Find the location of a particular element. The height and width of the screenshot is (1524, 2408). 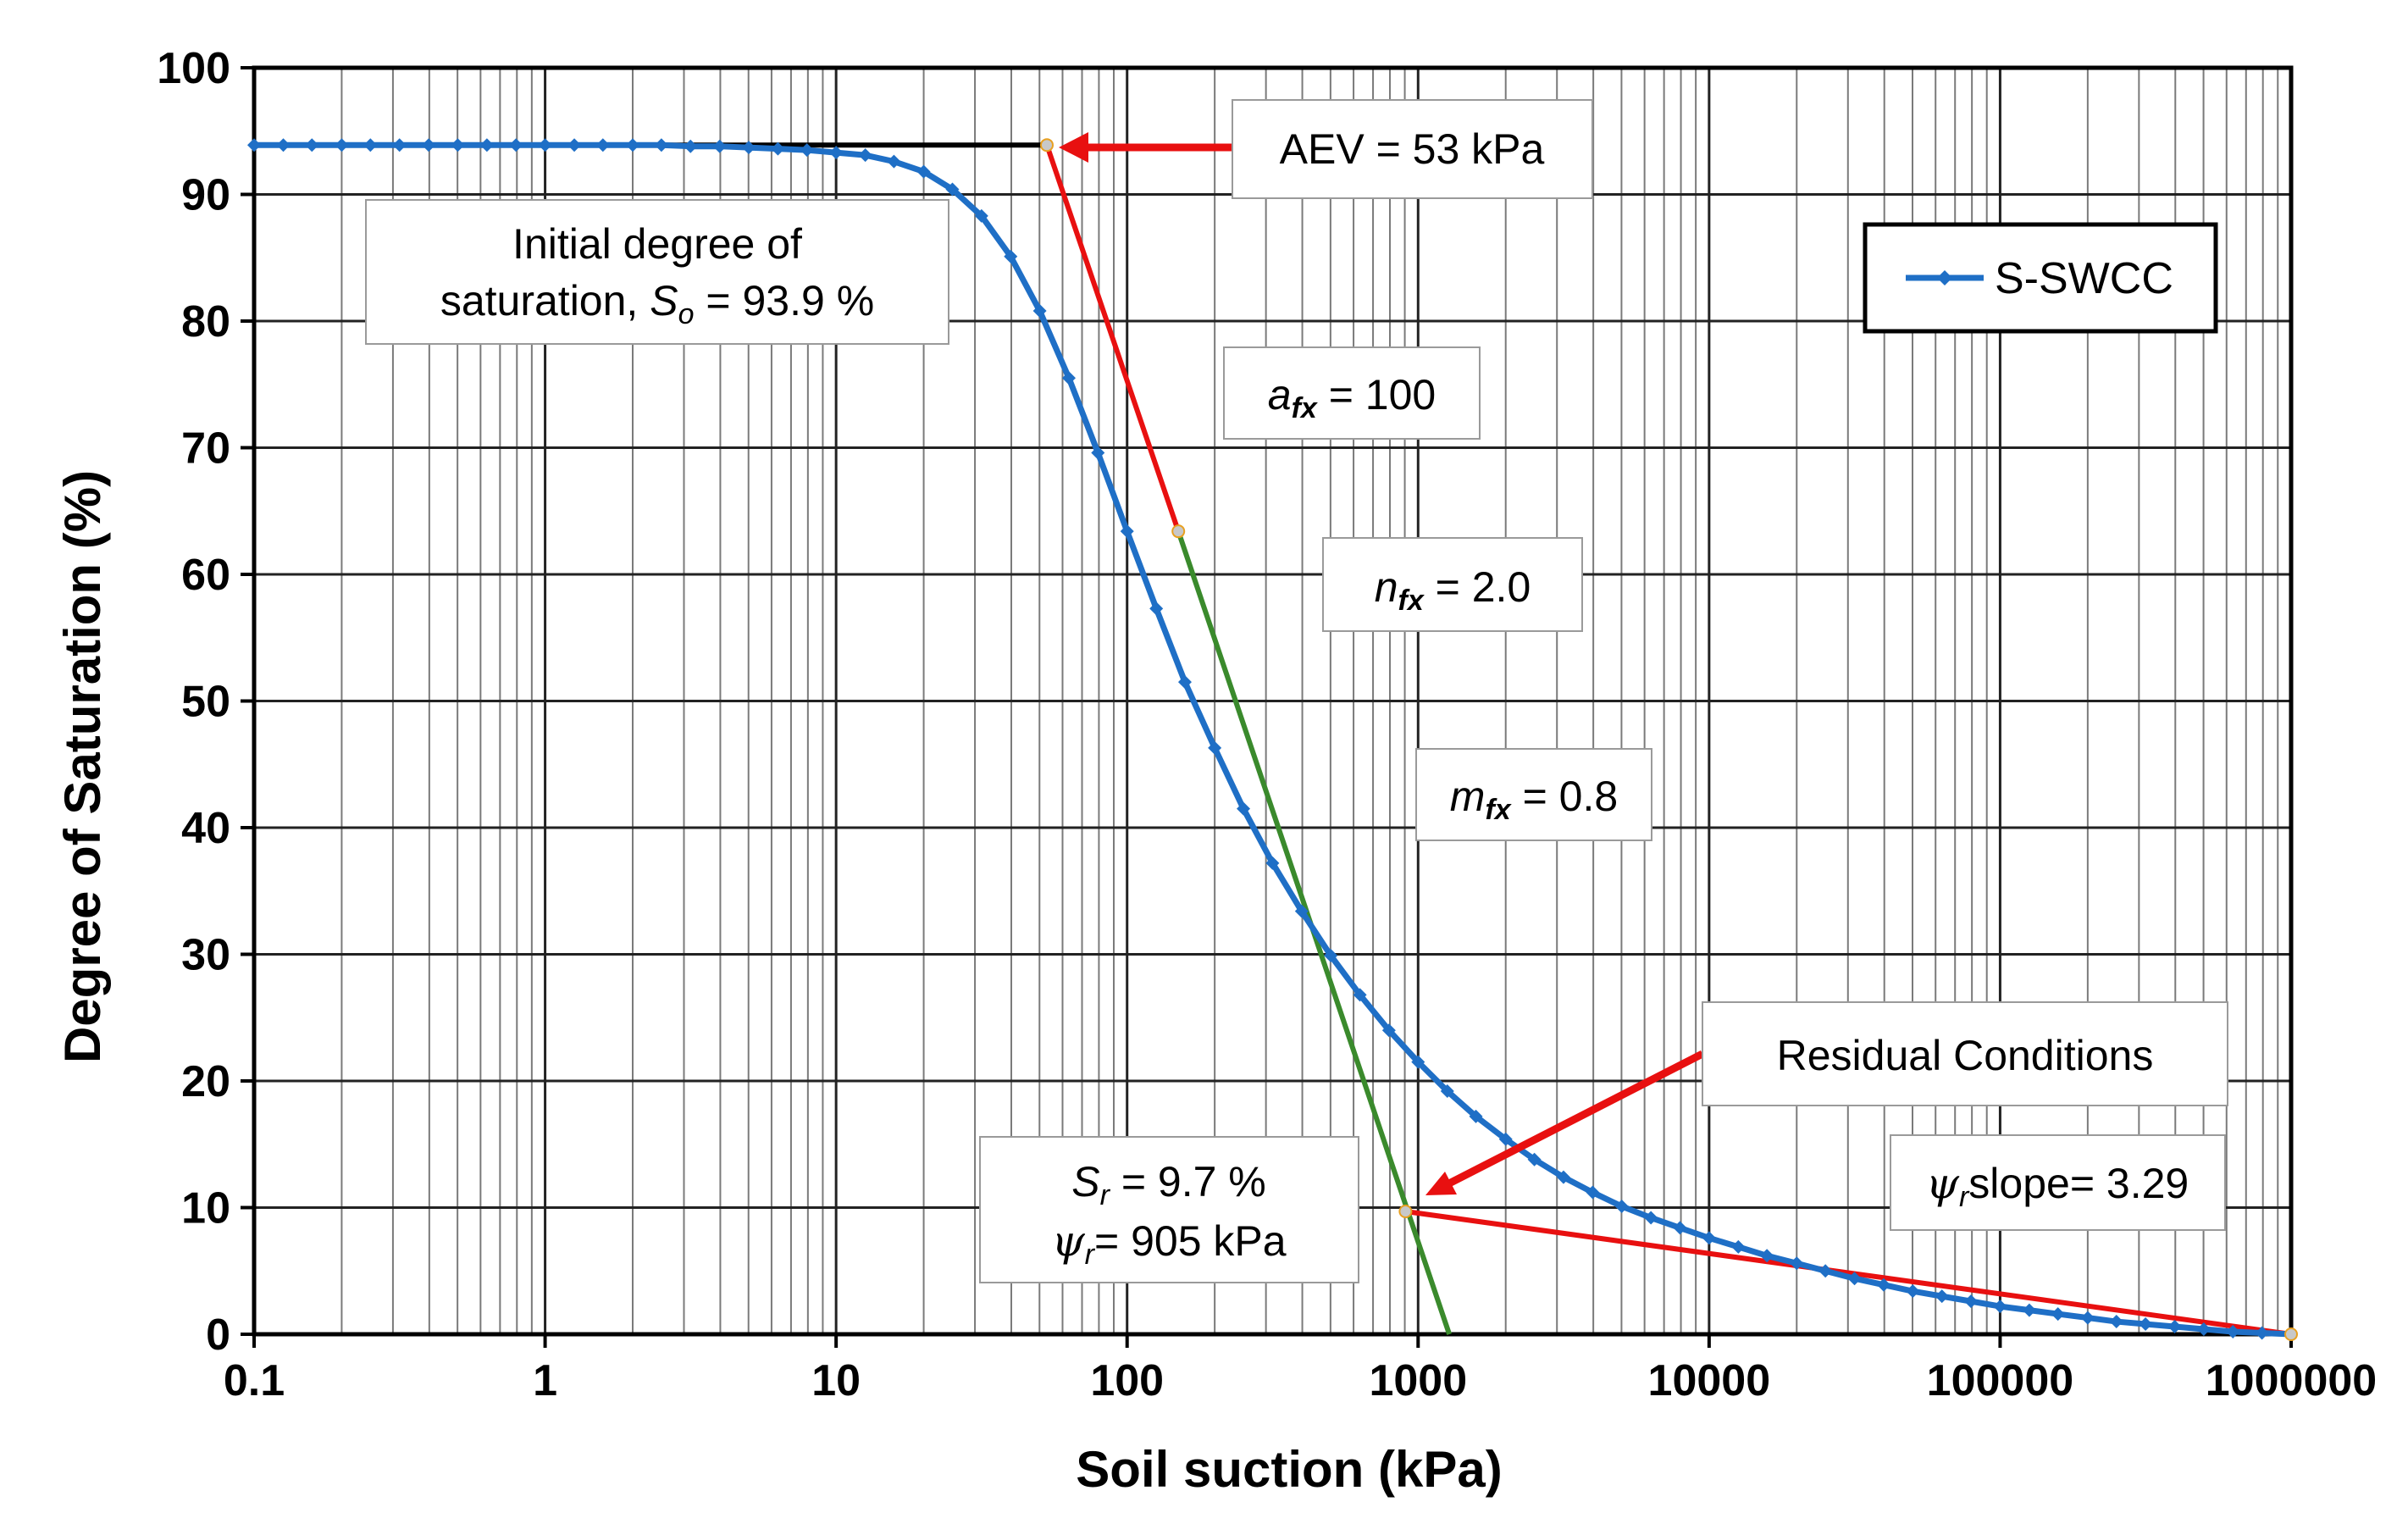

sr-value: = 9.7 % is located at coordinates (1188, 1181).